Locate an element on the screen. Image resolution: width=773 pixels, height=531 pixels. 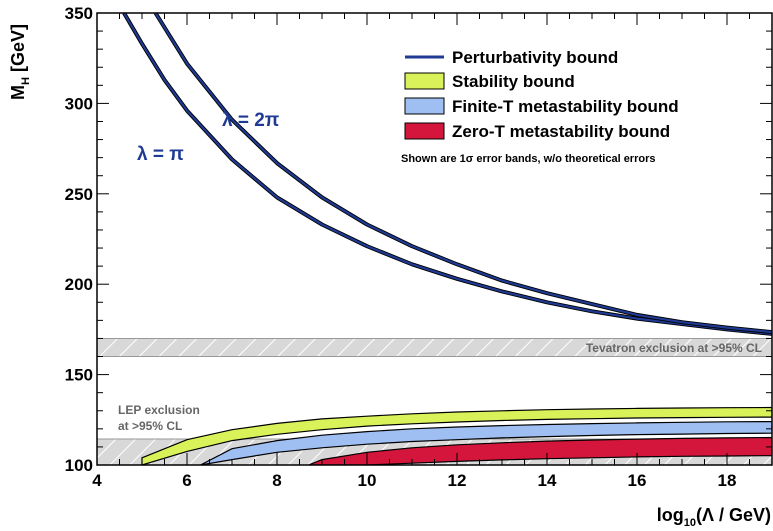
band-finite-t-metastability-bound is located at coordinates (486, 442).